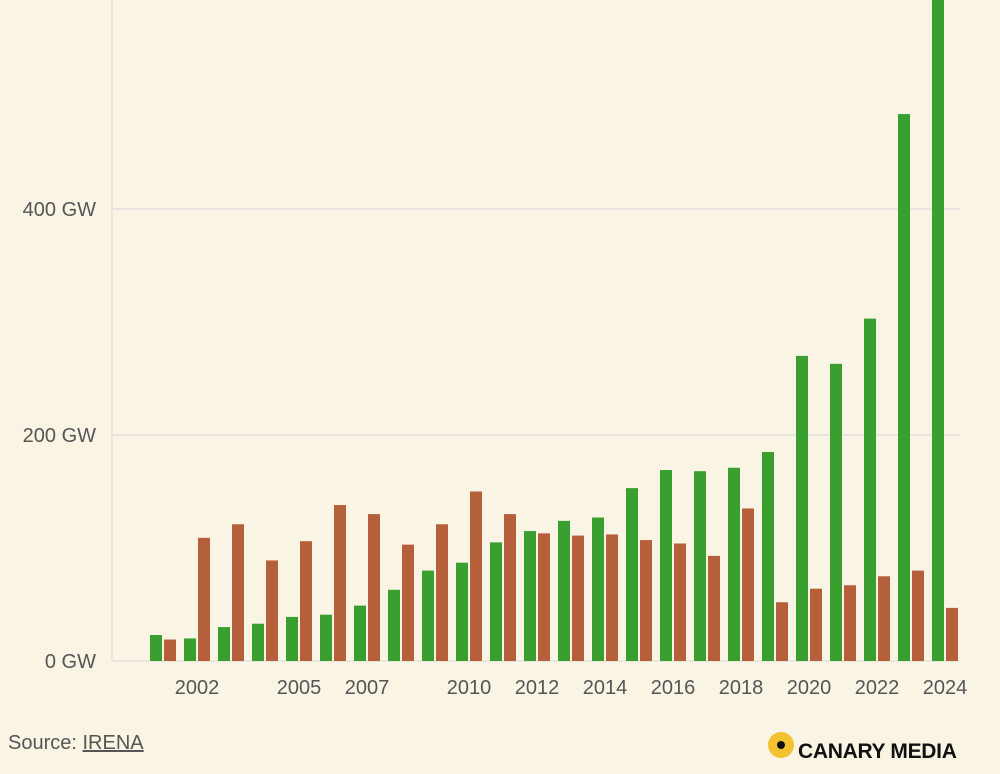 This screenshot has height=774, width=1000. I want to click on bar-a-2009, so click(428, 615).